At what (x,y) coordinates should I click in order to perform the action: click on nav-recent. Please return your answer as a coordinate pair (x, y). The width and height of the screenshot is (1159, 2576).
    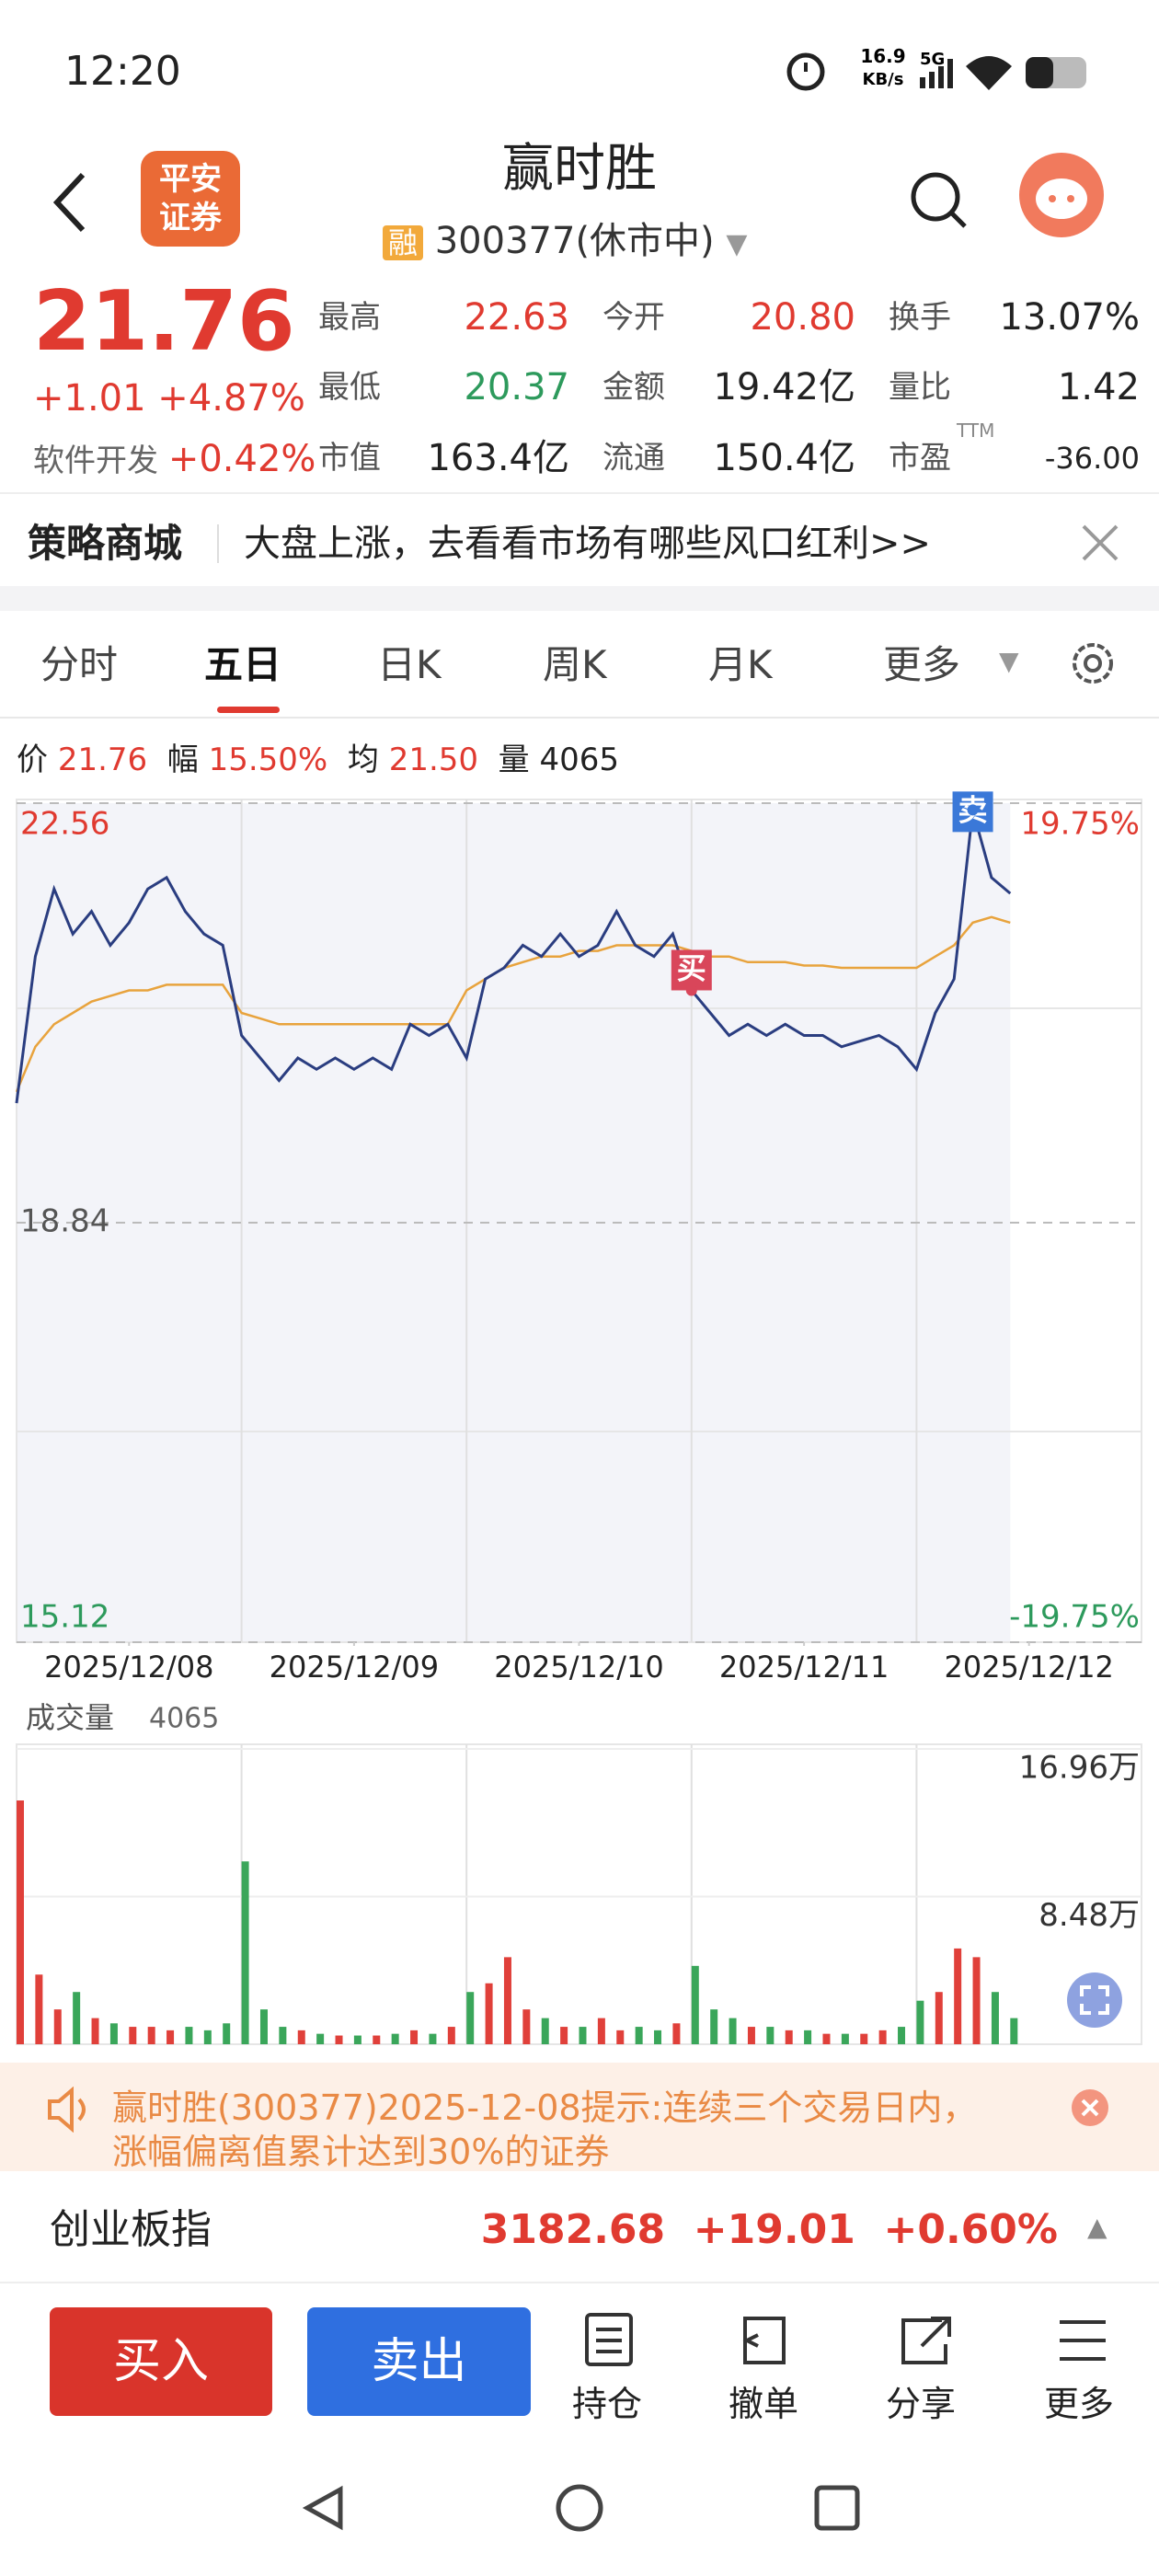
    Looking at the image, I should click on (837, 2508).